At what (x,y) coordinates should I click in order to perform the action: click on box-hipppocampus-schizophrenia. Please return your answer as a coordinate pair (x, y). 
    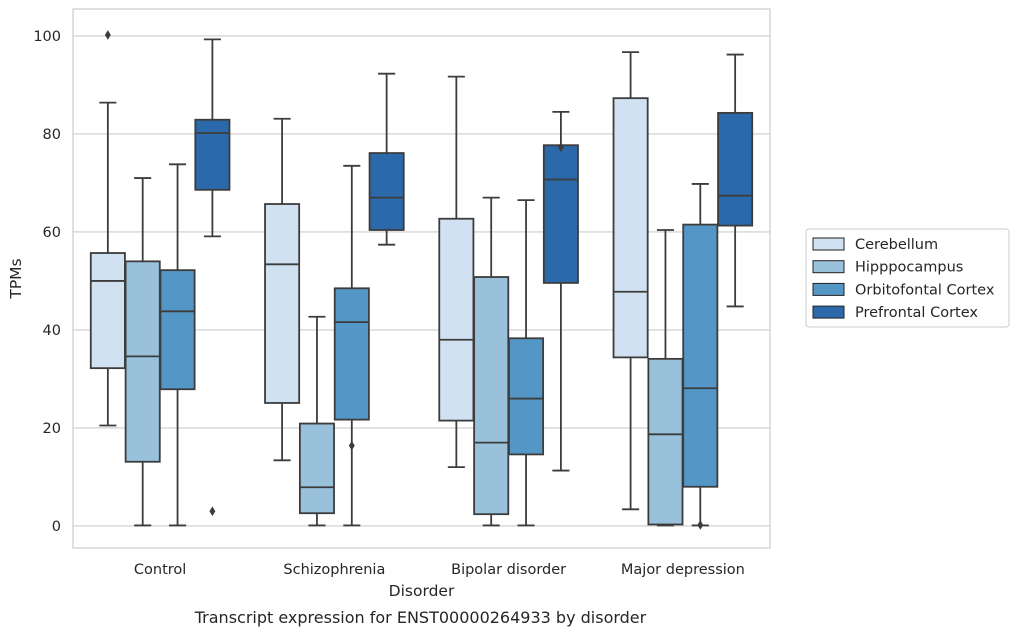
    Looking at the image, I should click on (316, 421).